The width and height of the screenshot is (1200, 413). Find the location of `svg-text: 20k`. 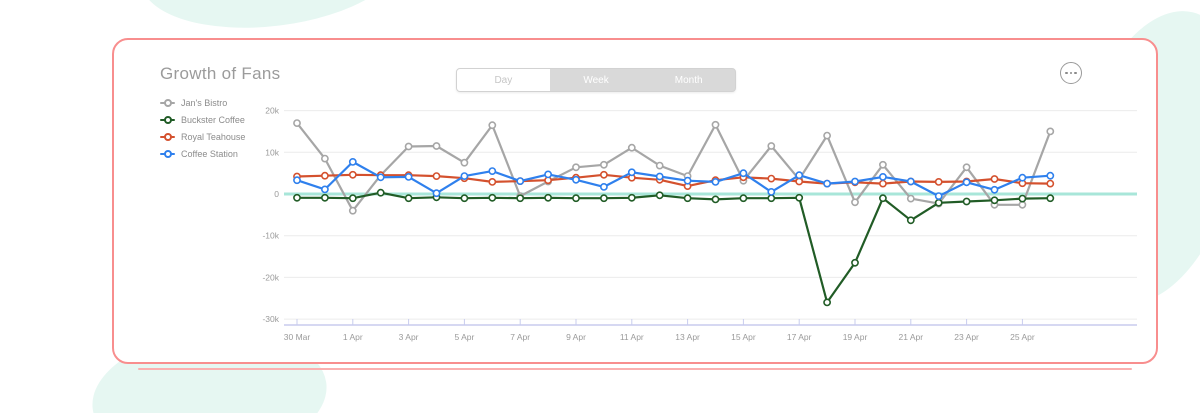

svg-text: 20k is located at coordinates (272, 111).